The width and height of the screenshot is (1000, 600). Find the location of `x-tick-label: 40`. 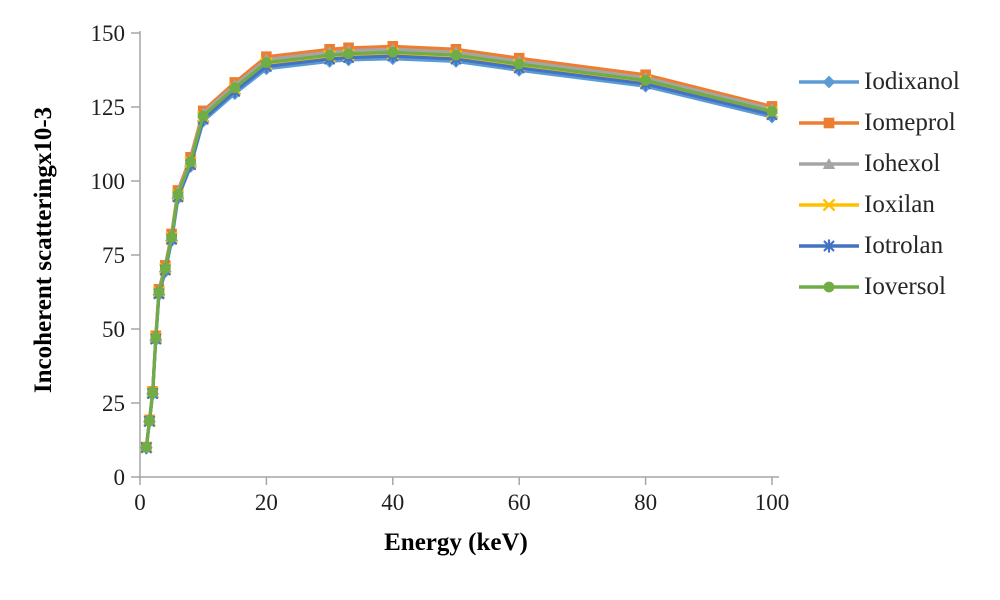

x-tick-label: 40 is located at coordinates (392, 502).